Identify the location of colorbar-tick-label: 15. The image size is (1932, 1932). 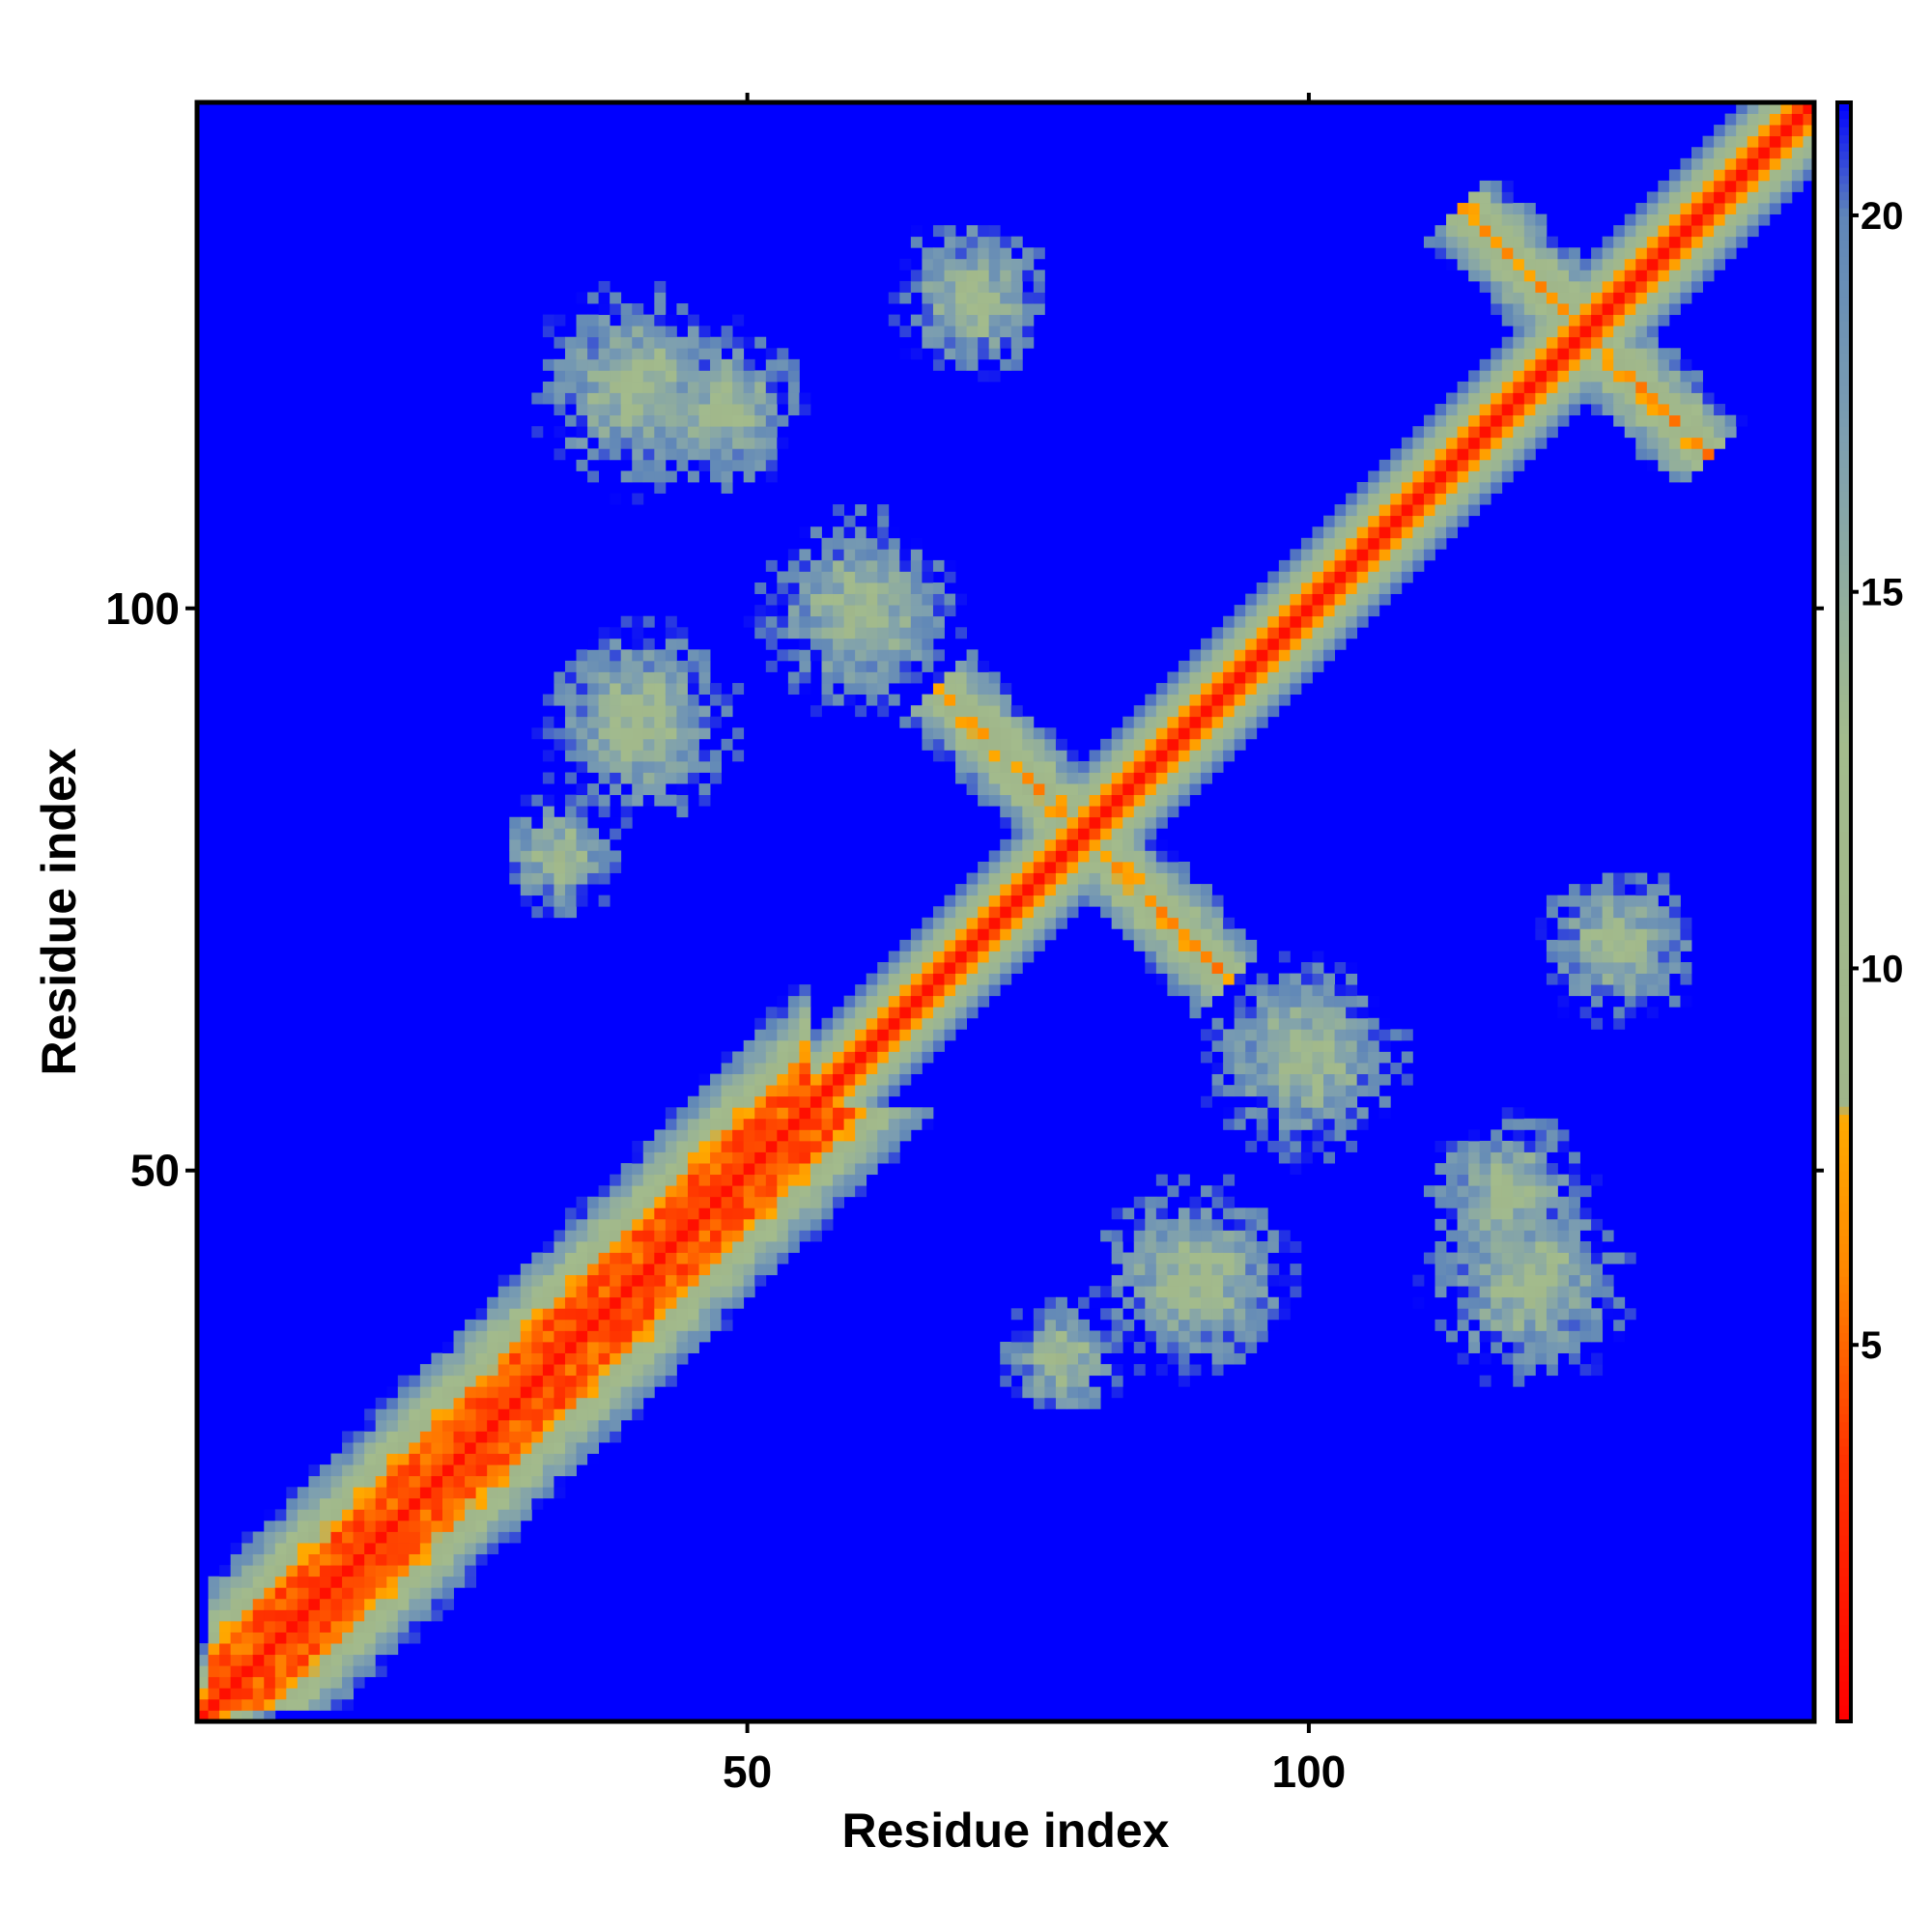
(1882, 593).